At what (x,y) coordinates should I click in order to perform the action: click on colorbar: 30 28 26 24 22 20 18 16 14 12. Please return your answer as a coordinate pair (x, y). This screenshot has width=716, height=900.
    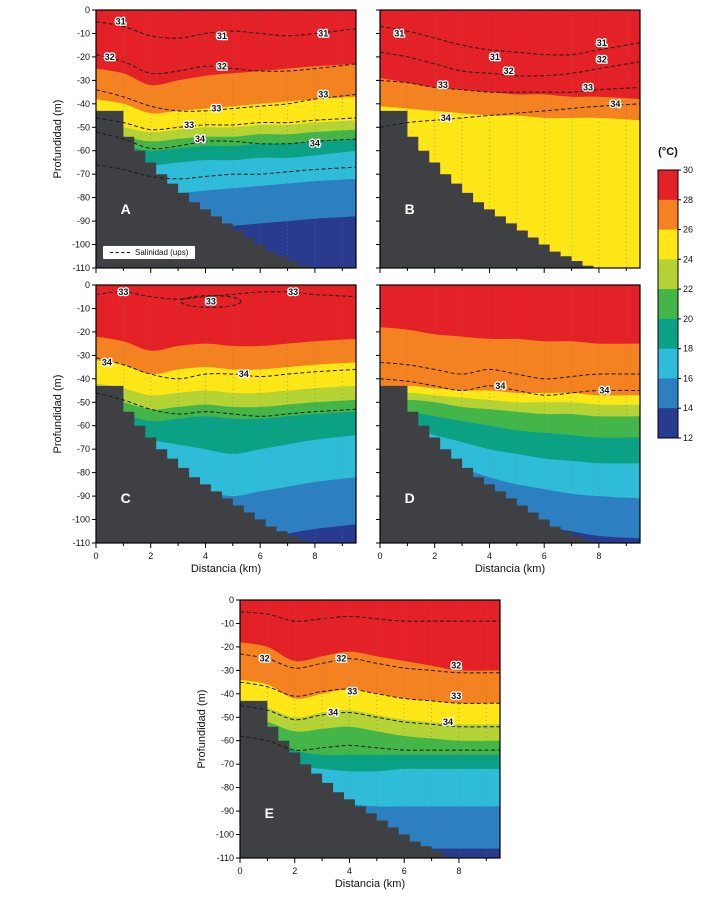
    Looking at the image, I should click on (675, 304).